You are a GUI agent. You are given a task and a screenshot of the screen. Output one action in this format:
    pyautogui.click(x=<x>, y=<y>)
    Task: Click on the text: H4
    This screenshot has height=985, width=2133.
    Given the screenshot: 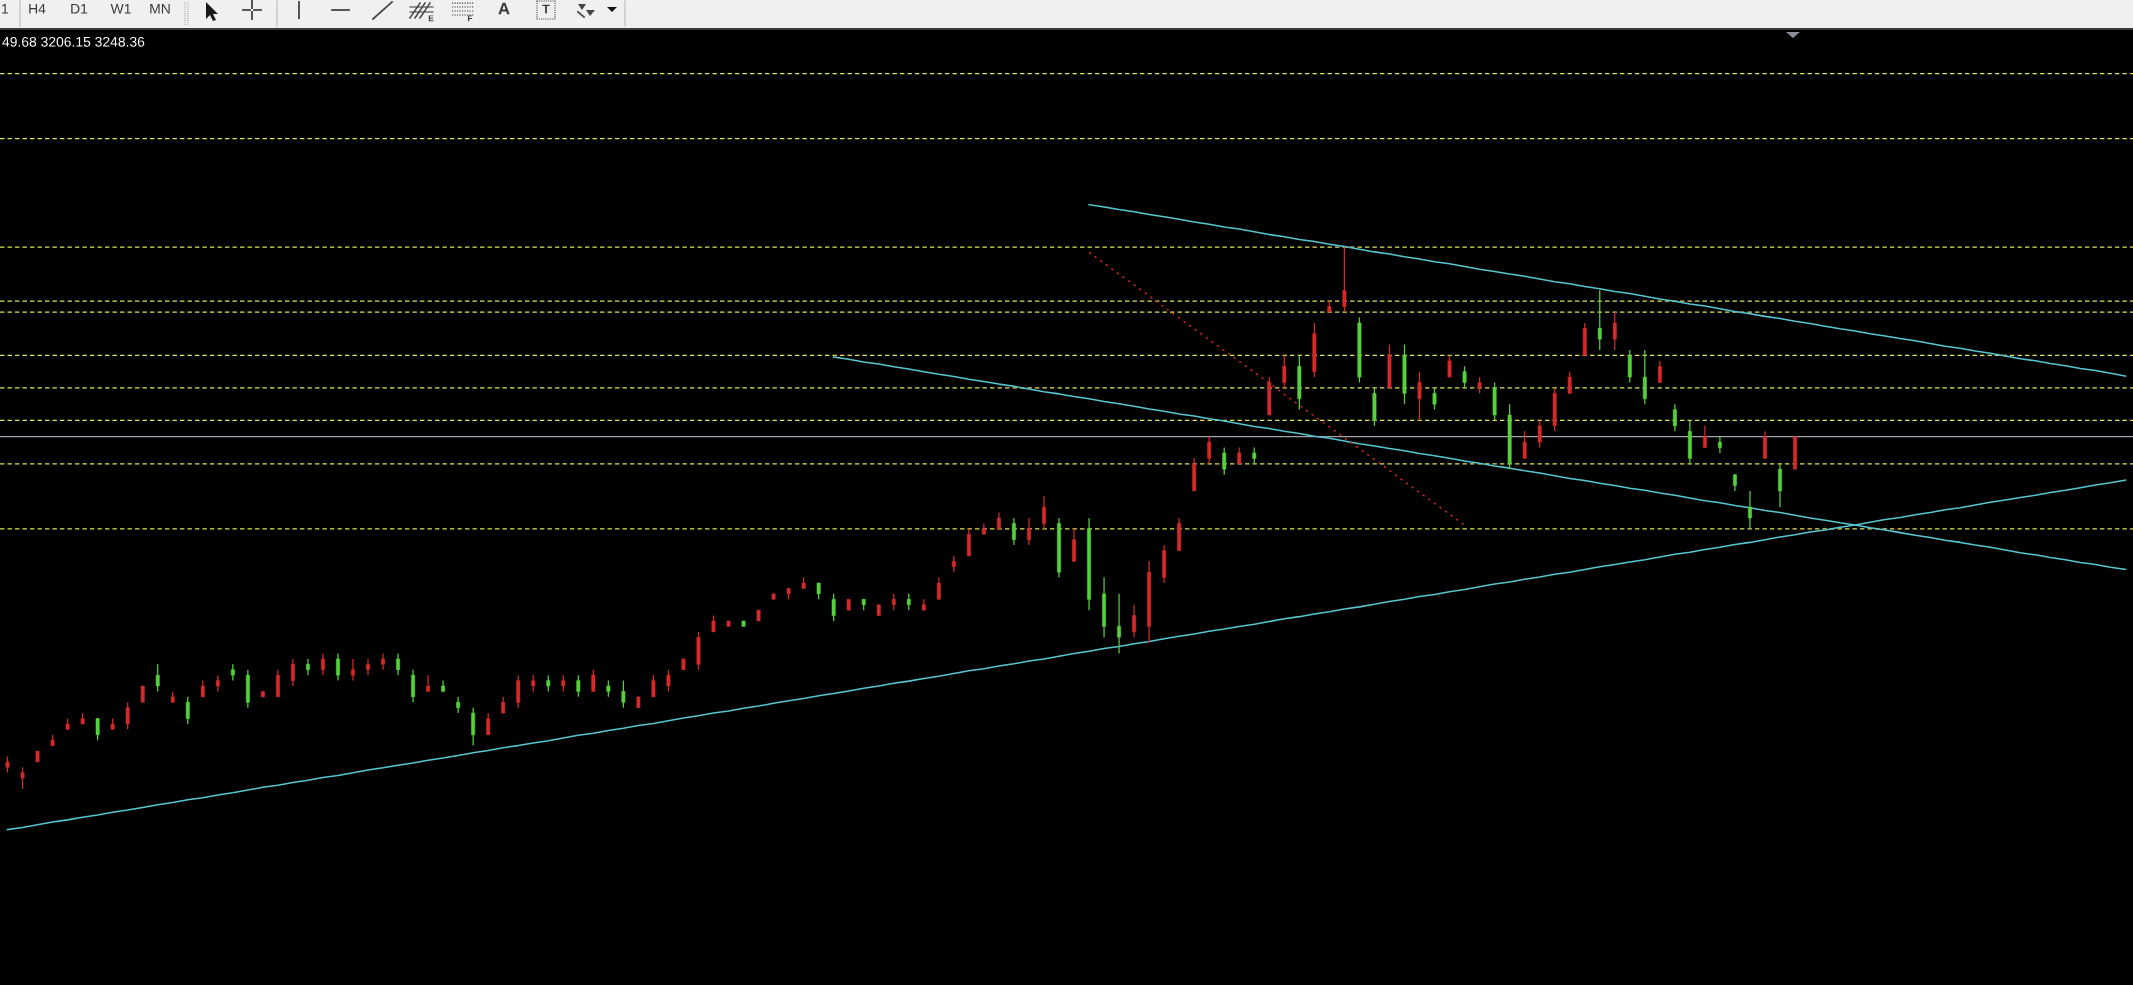 What is the action you would take?
    pyautogui.click(x=37, y=9)
    